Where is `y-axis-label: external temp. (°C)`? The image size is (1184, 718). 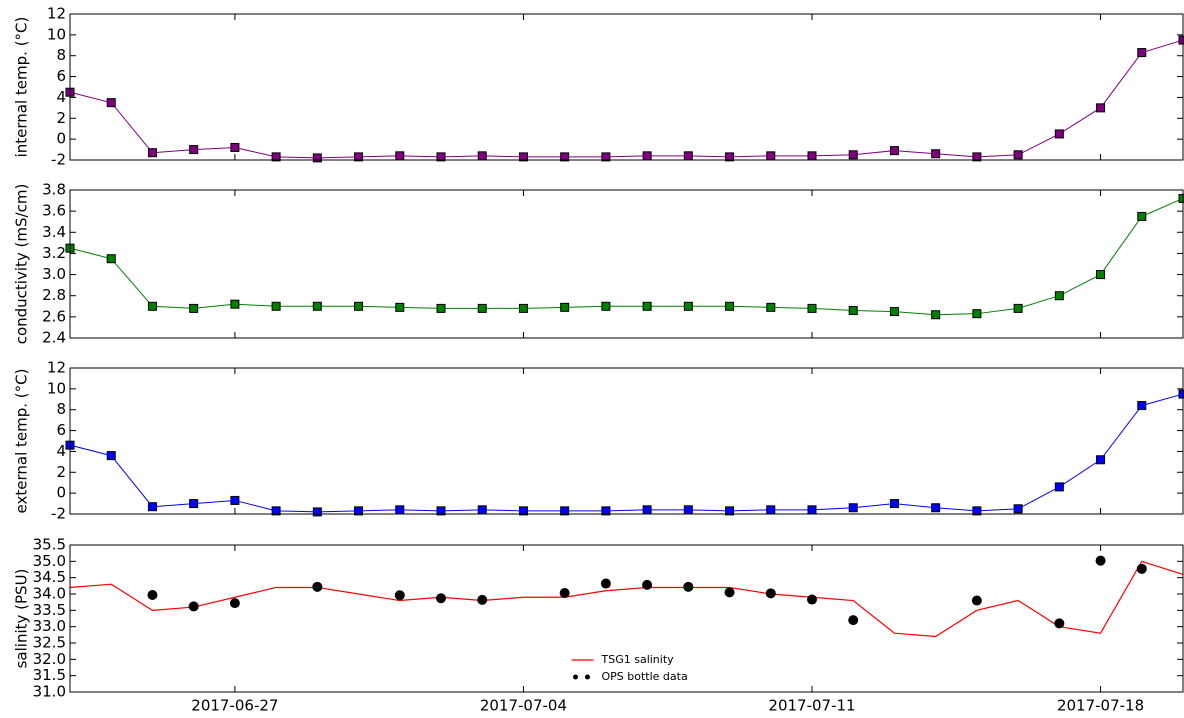 y-axis-label: external temp. (°C) is located at coordinates (22, 441).